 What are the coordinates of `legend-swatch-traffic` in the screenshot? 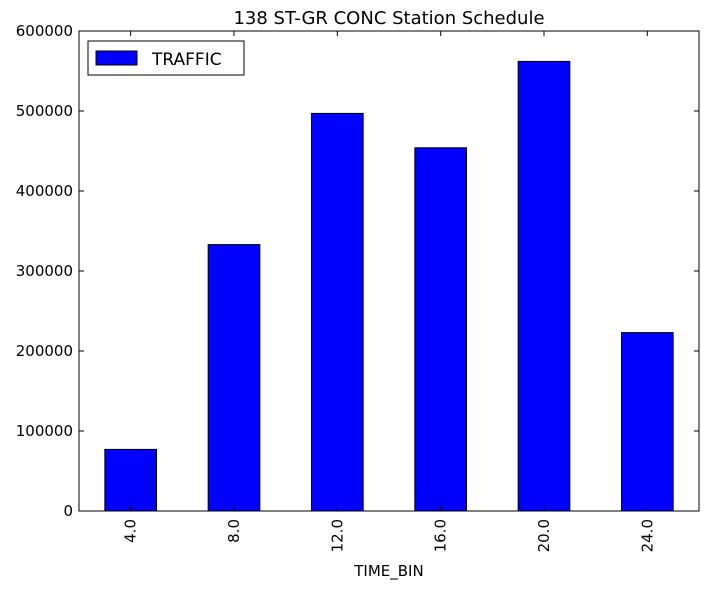 It's located at (116, 58).